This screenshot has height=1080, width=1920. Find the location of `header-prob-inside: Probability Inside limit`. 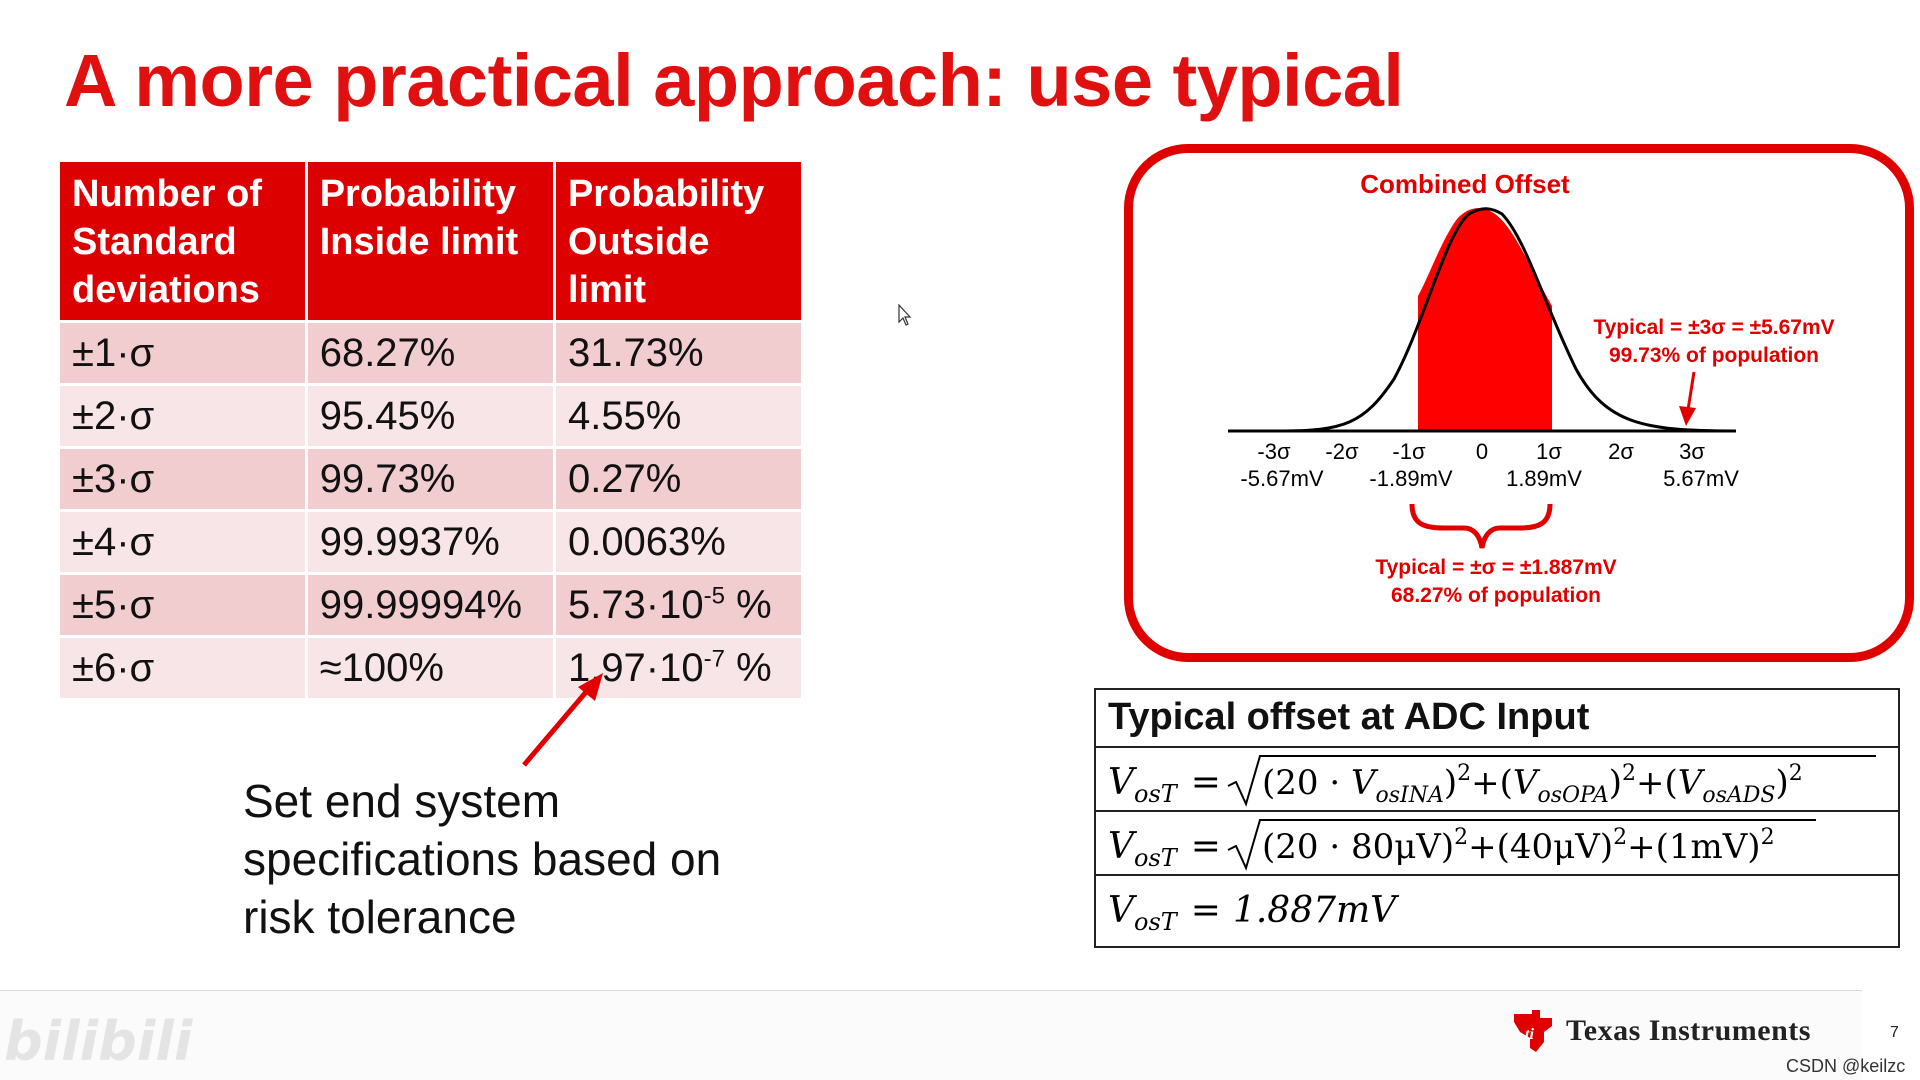

header-prob-inside: Probability Inside limit is located at coordinates (431, 242).